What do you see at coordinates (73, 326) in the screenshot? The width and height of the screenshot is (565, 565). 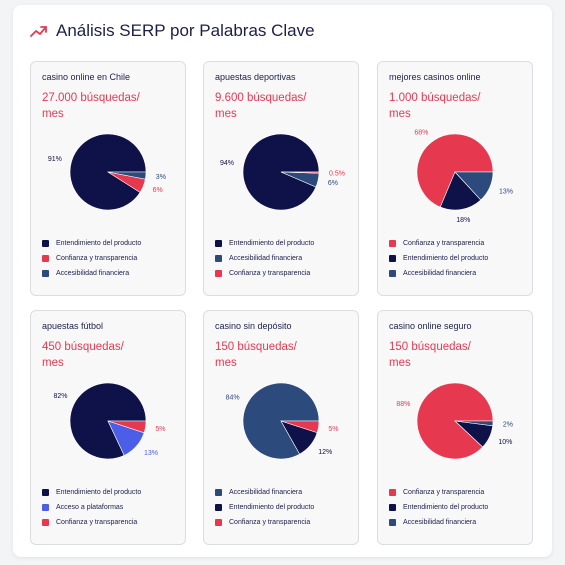 I see `keyword-title: apuestas fútbol` at bounding box center [73, 326].